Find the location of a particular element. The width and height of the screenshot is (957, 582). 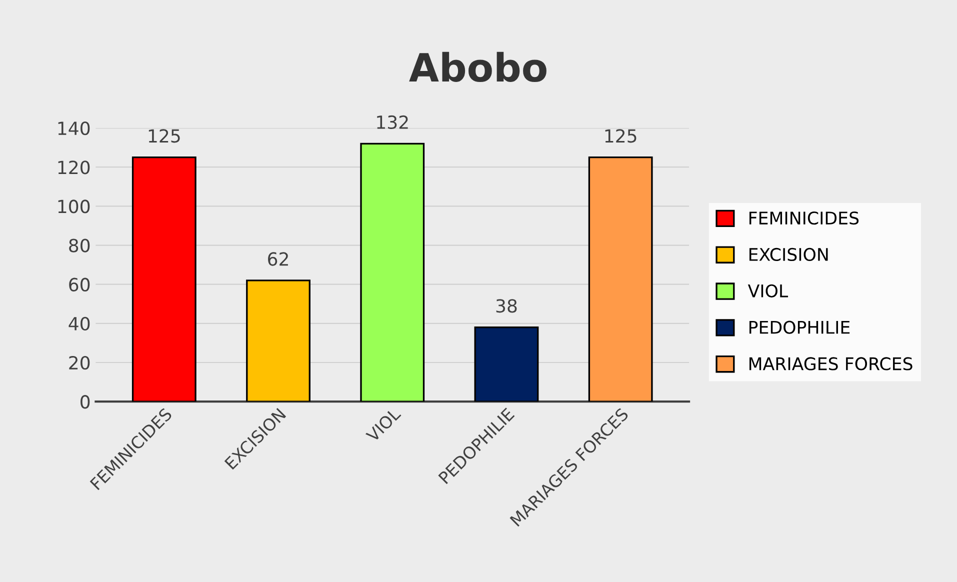

legend-label: EXCISION is located at coordinates (788, 255).